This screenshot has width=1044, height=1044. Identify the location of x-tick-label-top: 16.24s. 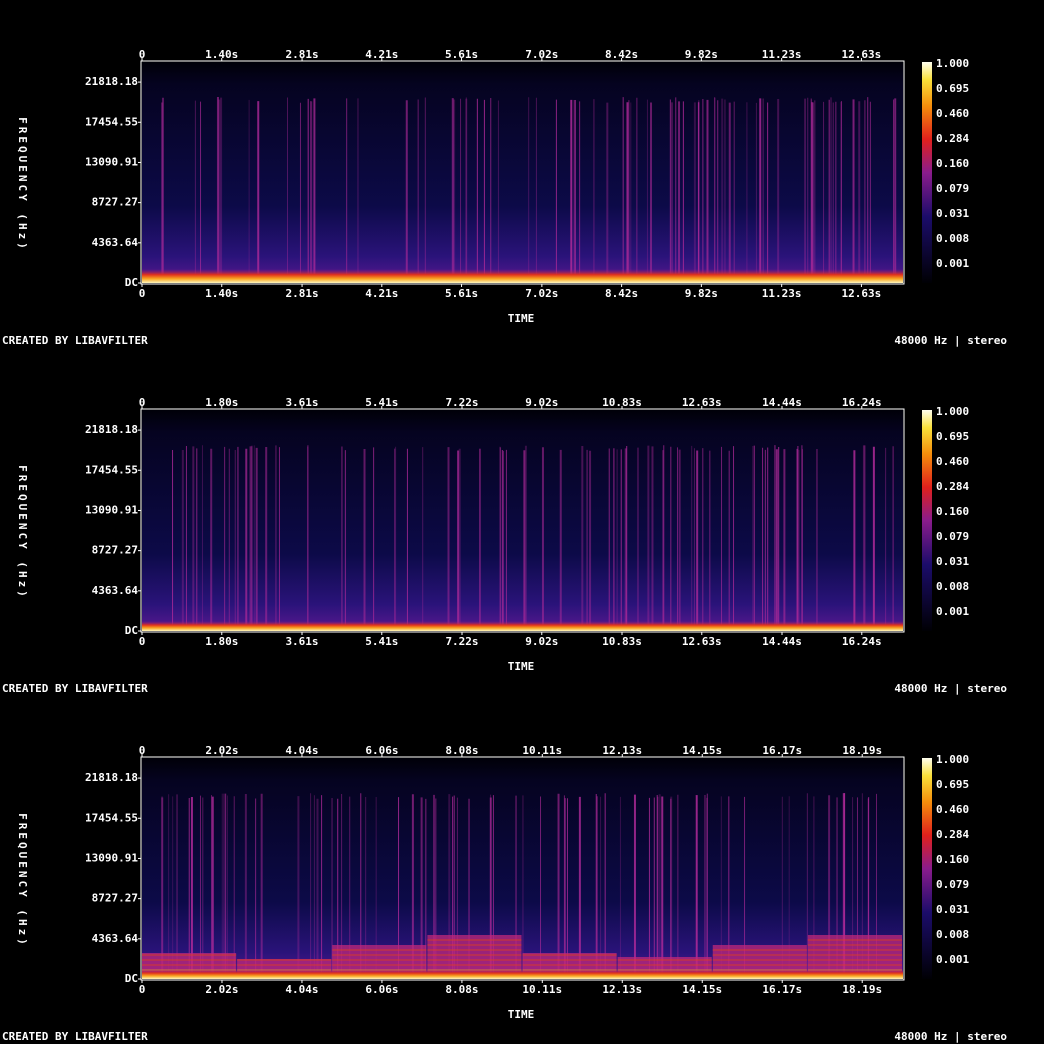
(862, 402).